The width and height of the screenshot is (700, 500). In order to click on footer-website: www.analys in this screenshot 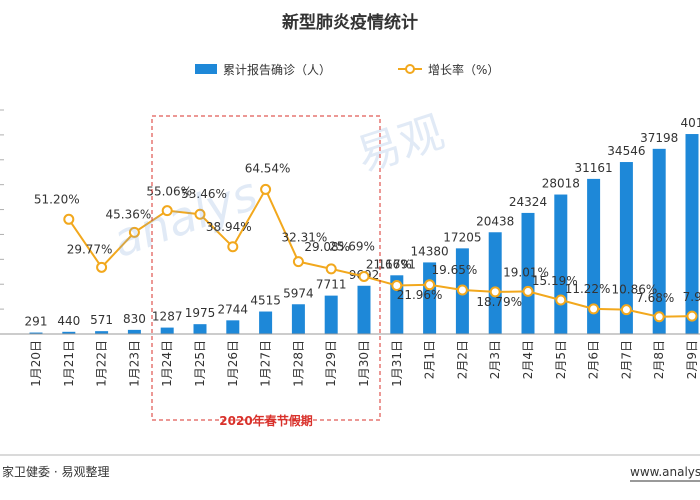, I will do `click(665, 472)`.